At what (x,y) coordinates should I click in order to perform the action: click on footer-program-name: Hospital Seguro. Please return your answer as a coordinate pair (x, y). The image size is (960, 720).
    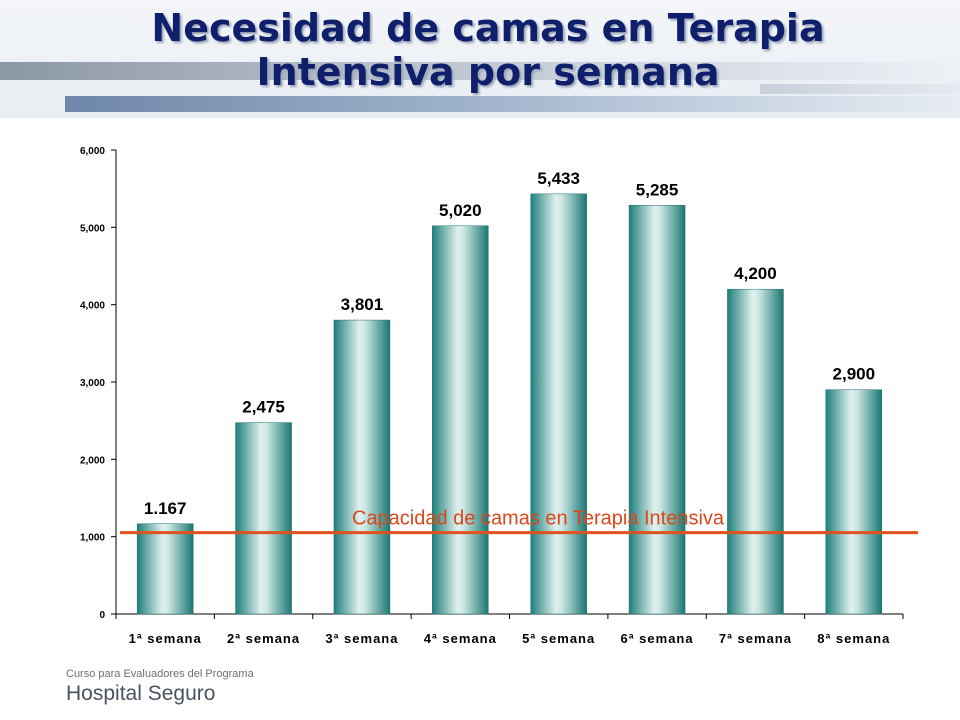
    Looking at the image, I should click on (141, 693).